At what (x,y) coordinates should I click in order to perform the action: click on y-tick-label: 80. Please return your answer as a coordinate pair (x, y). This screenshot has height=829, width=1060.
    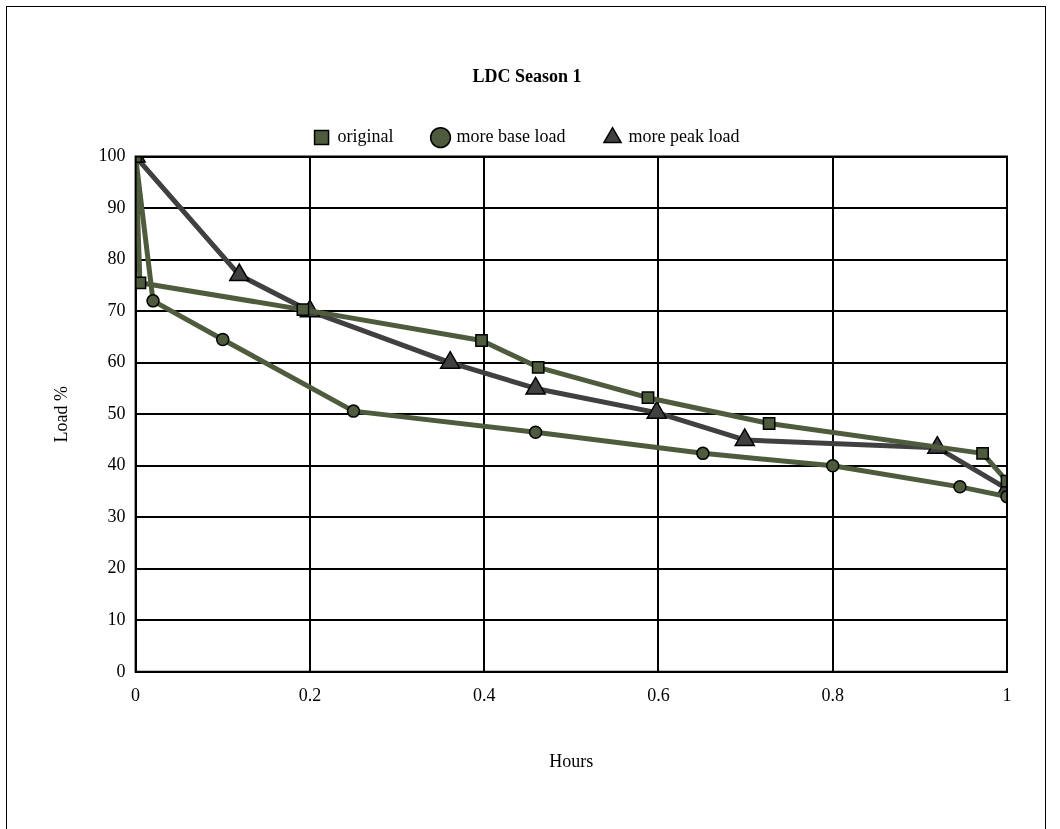
    Looking at the image, I should click on (116, 258).